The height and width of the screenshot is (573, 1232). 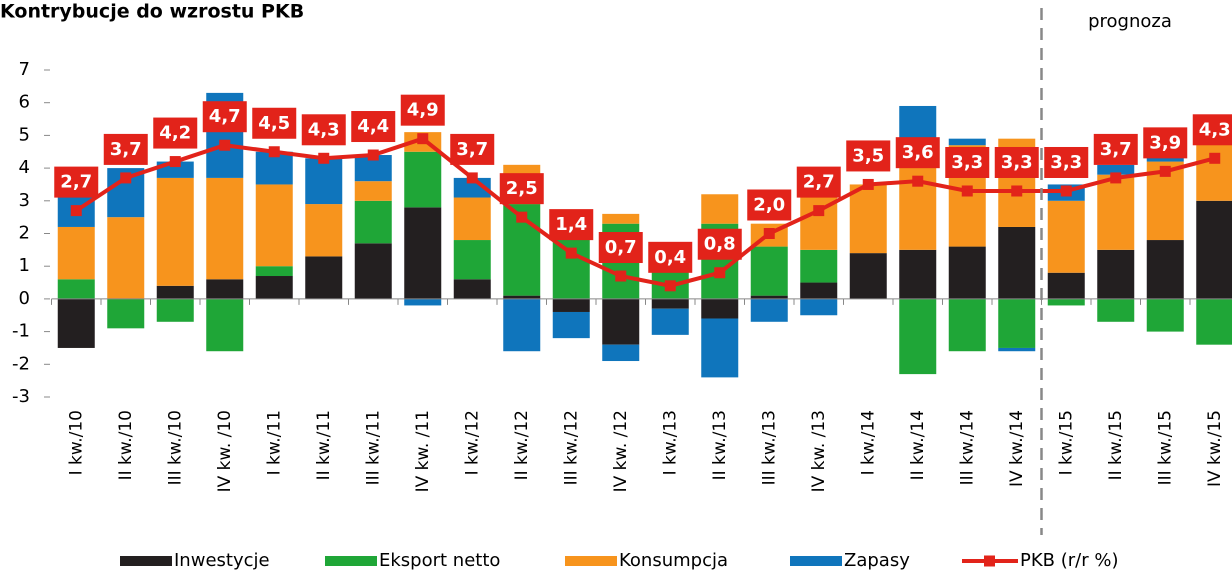 What do you see at coordinates (1130, 21) in the screenshot?
I see `annotation: prognoza` at bounding box center [1130, 21].